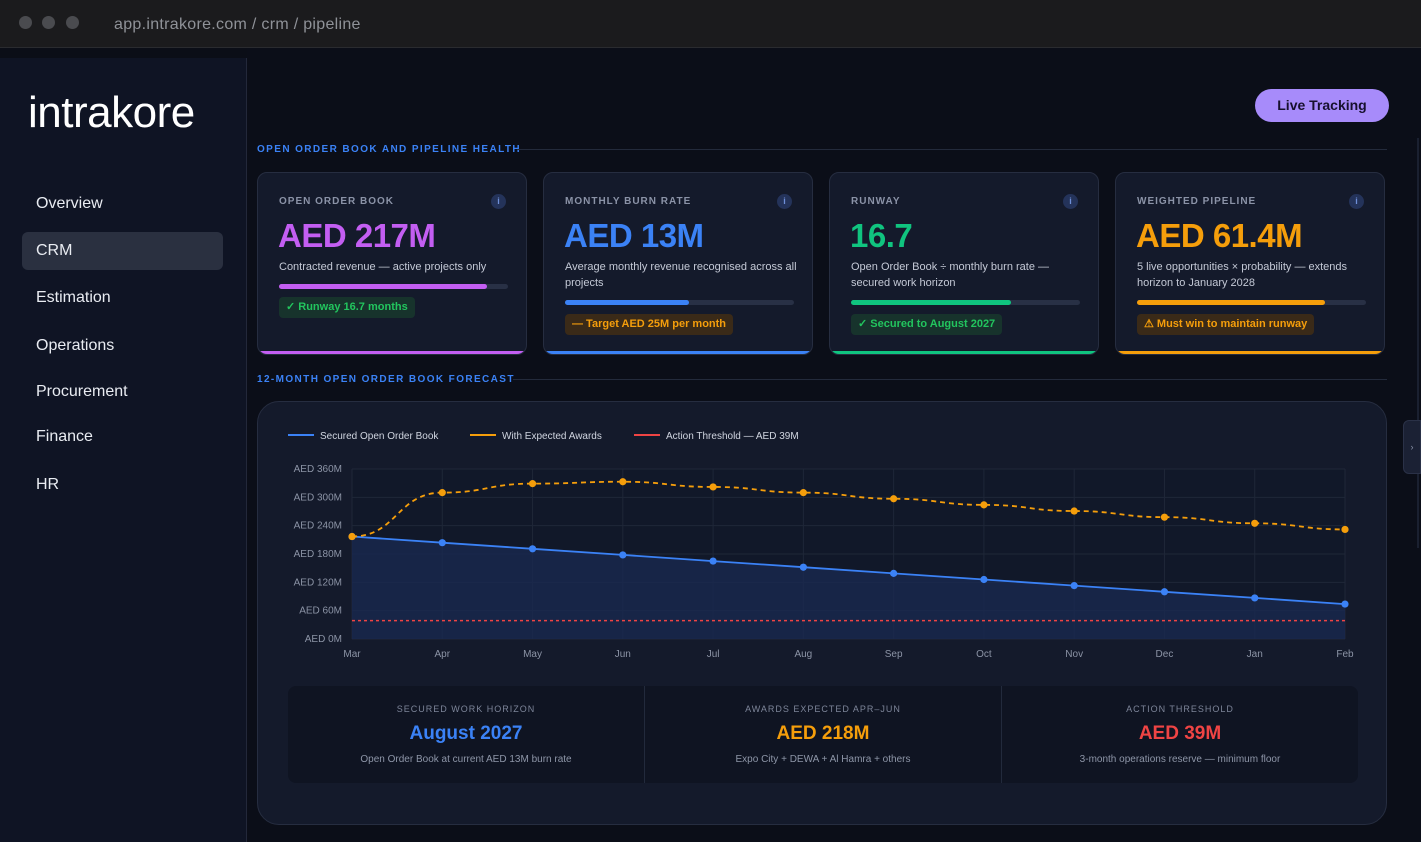 The width and height of the screenshot is (1421, 842). What do you see at coordinates (732, 436) in the screenshot?
I see `legend-label: Action Threshold — AED 39M` at bounding box center [732, 436].